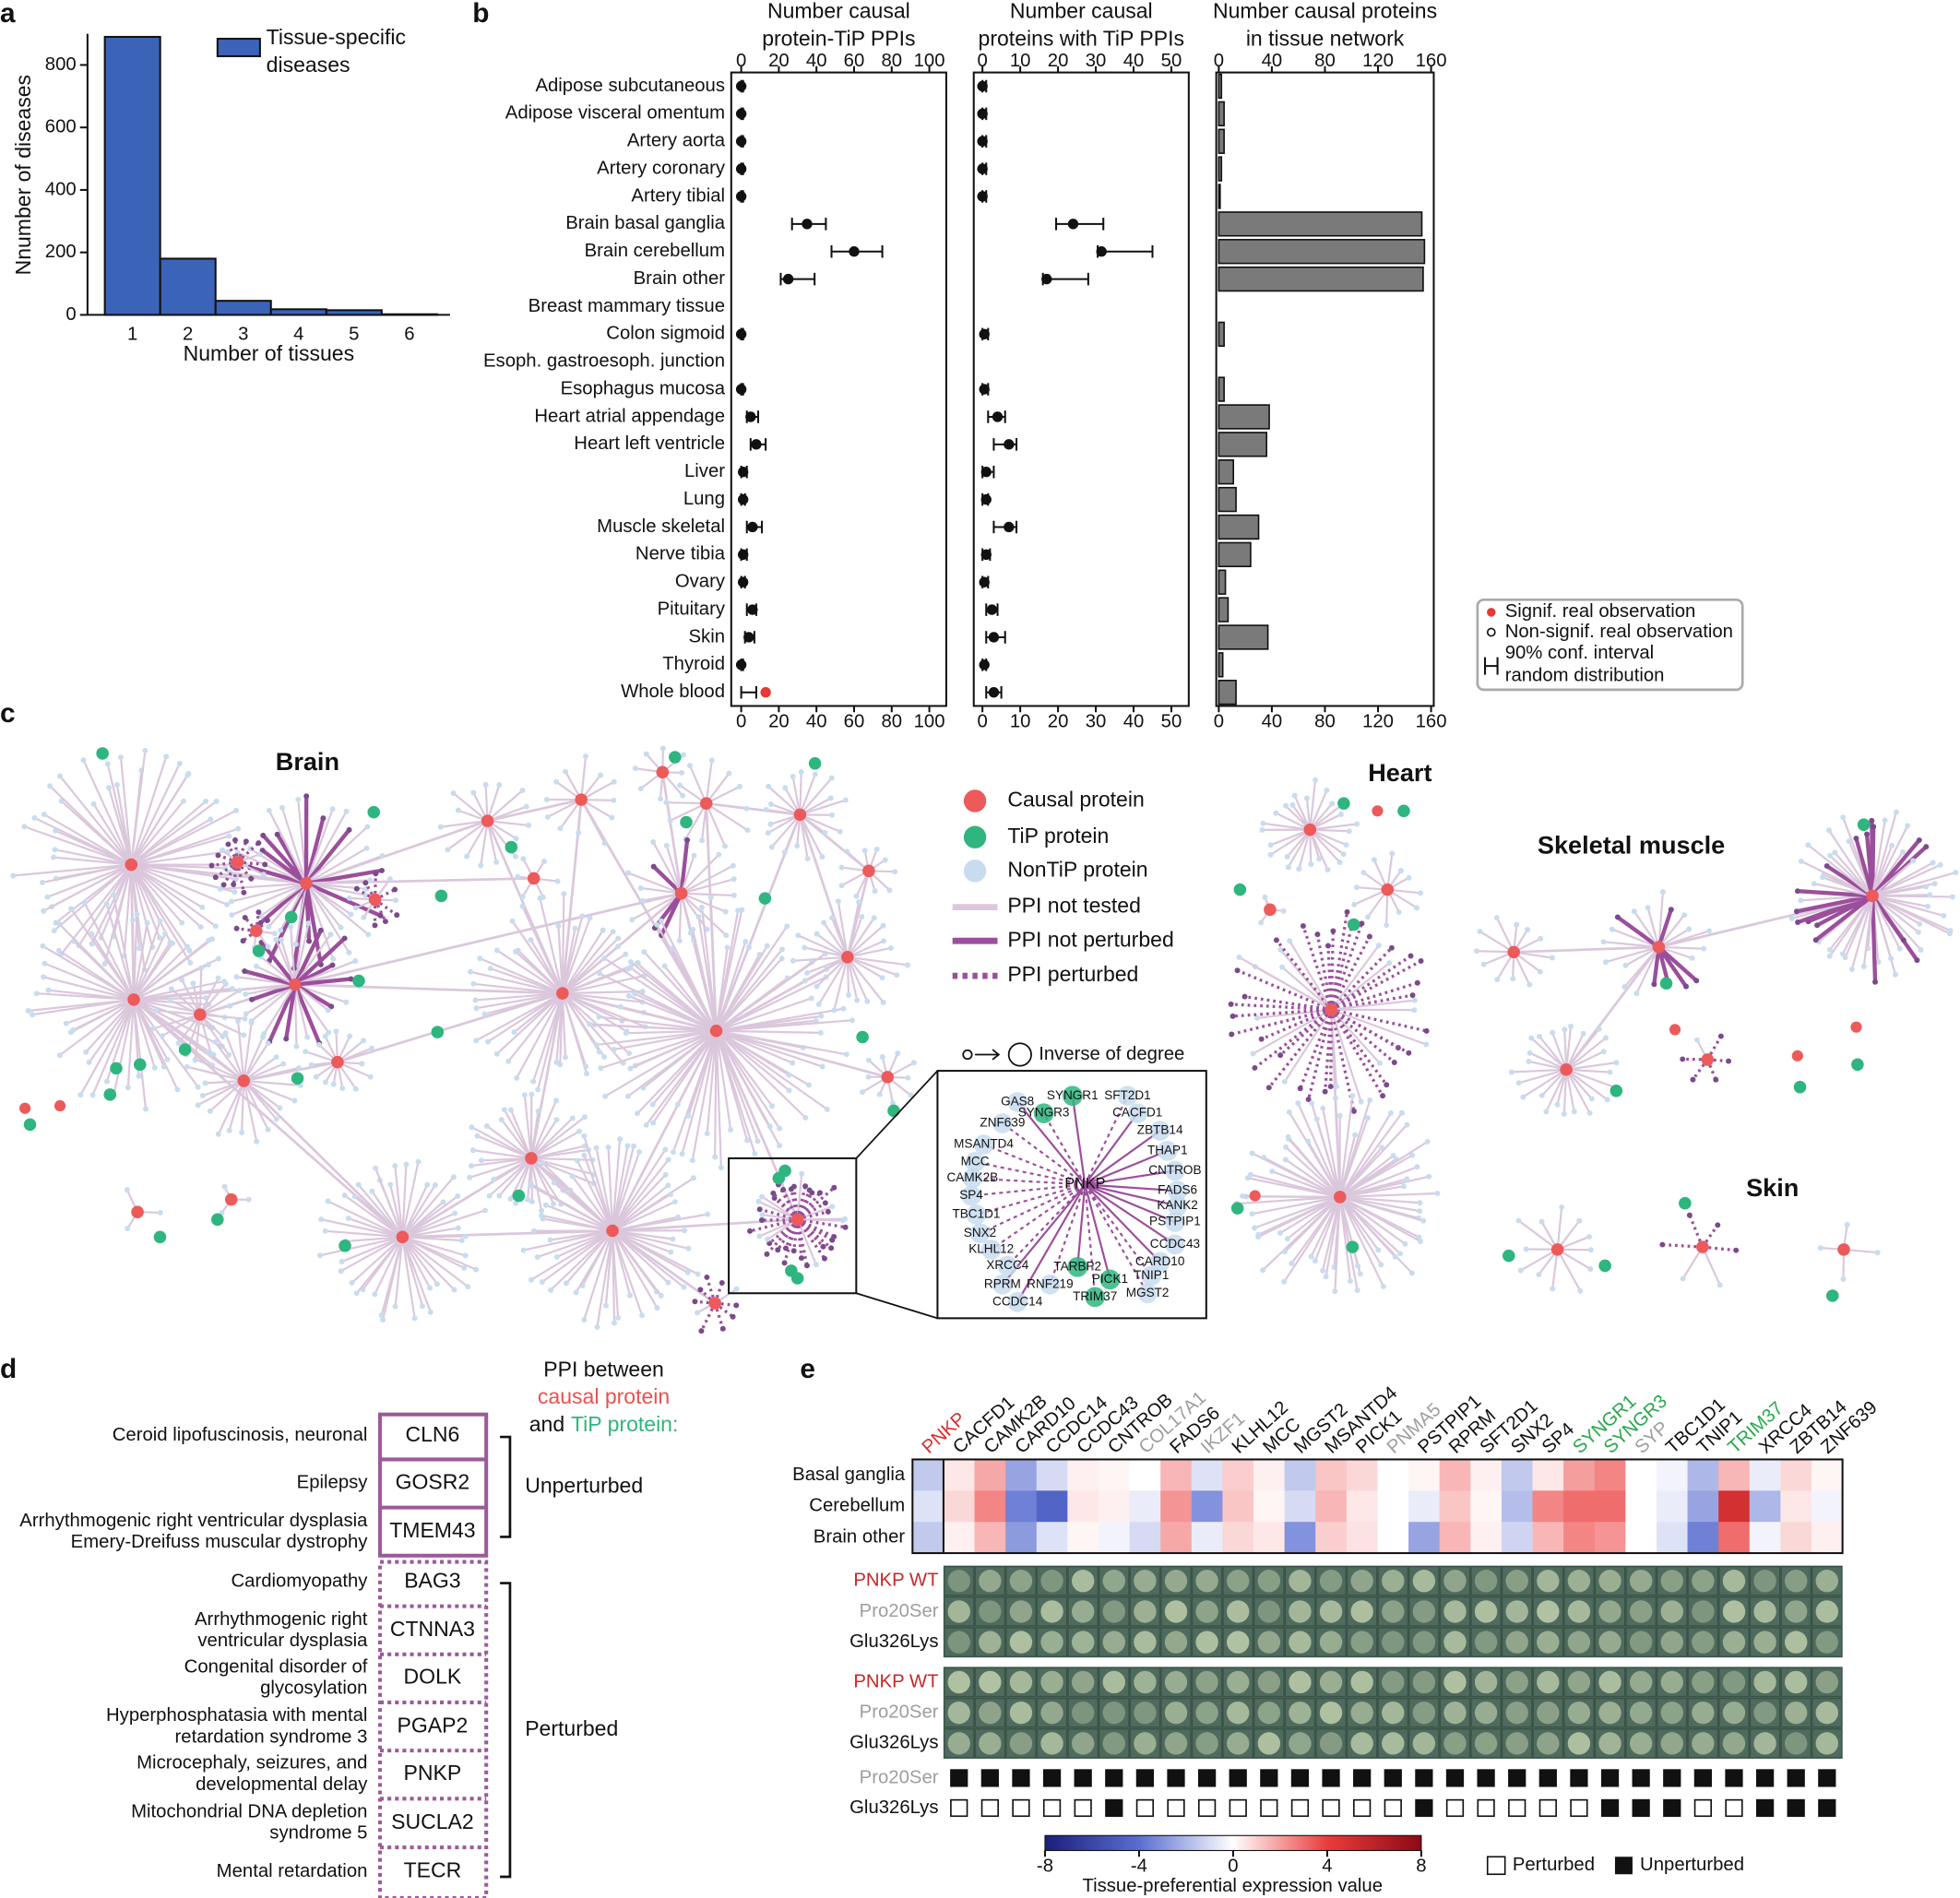 Image resolution: width=1960 pixels, height=1898 pixels. I want to click on group-label: Perturbed, so click(571, 1728).